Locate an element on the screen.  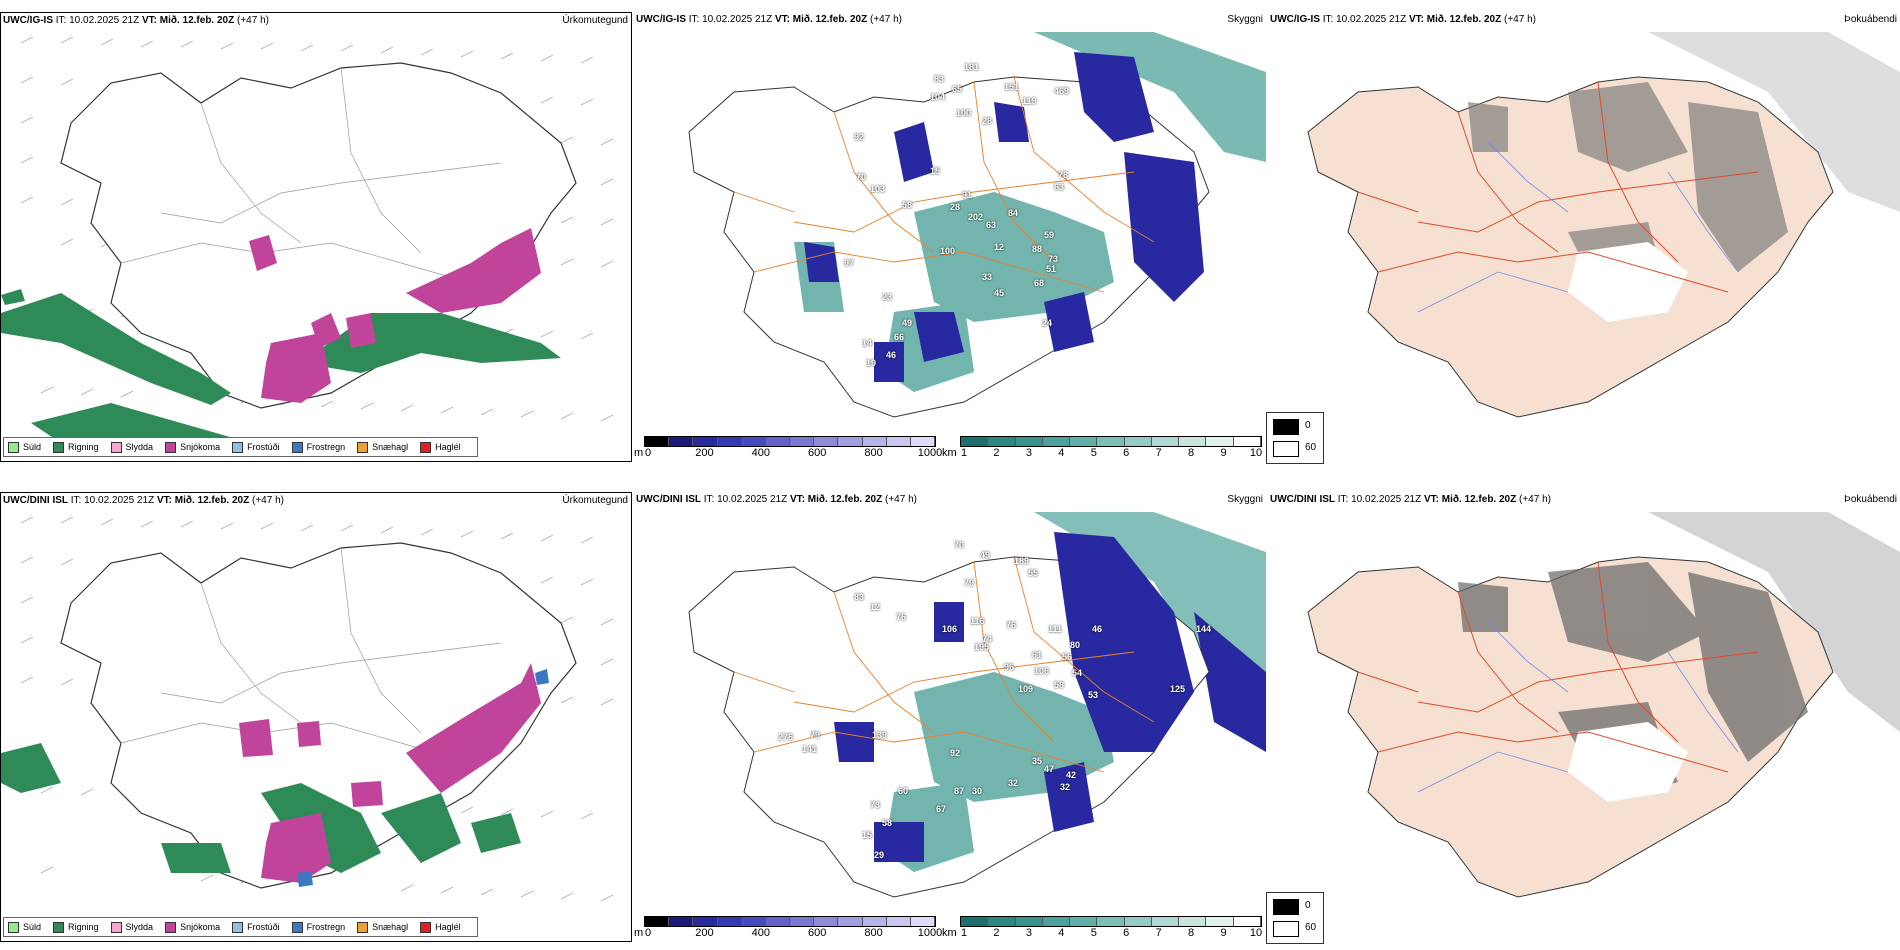
cloud-base-label: 100 is located at coordinates (948, 251).